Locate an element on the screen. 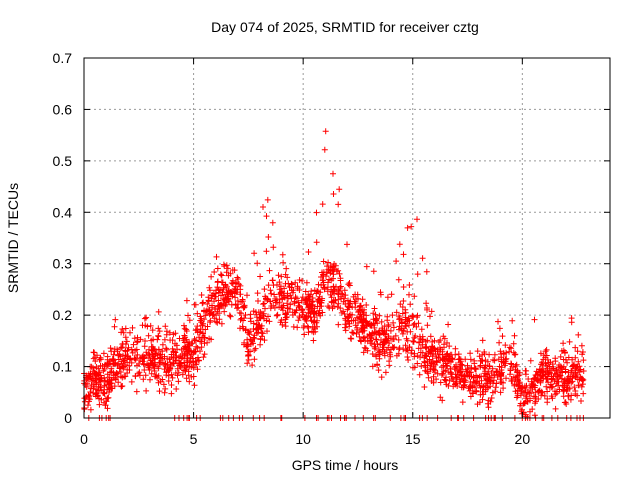  y-tick-label: 0.6 is located at coordinates (63, 109).